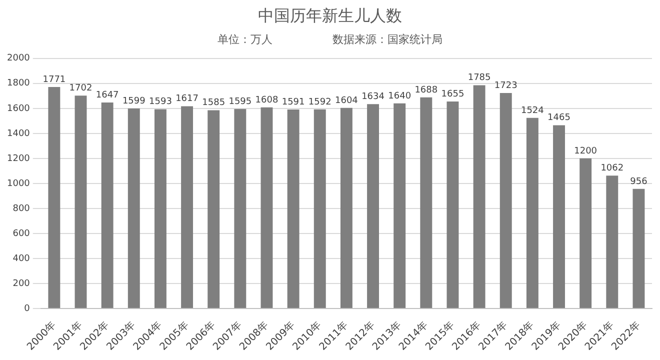  What do you see at coordinates (532, 111) in the screenshot?
I see `data-label: 1524` at bounding box center [532, 111].